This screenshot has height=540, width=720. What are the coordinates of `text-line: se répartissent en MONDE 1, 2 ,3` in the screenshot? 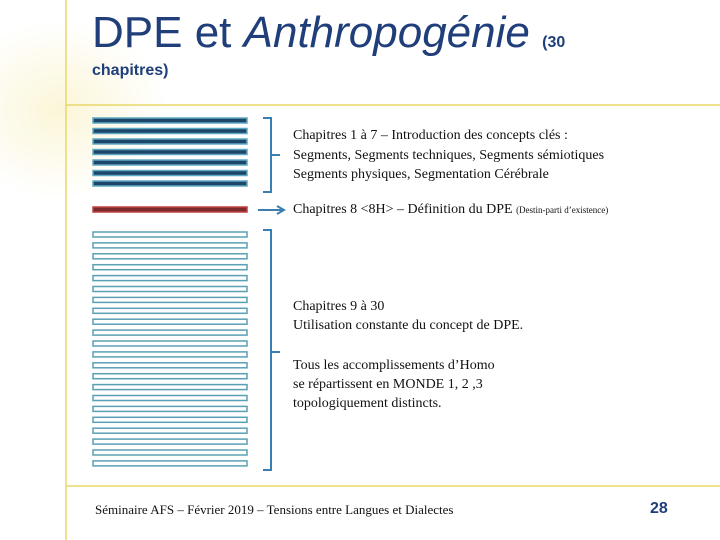 It's located at (388, 384).